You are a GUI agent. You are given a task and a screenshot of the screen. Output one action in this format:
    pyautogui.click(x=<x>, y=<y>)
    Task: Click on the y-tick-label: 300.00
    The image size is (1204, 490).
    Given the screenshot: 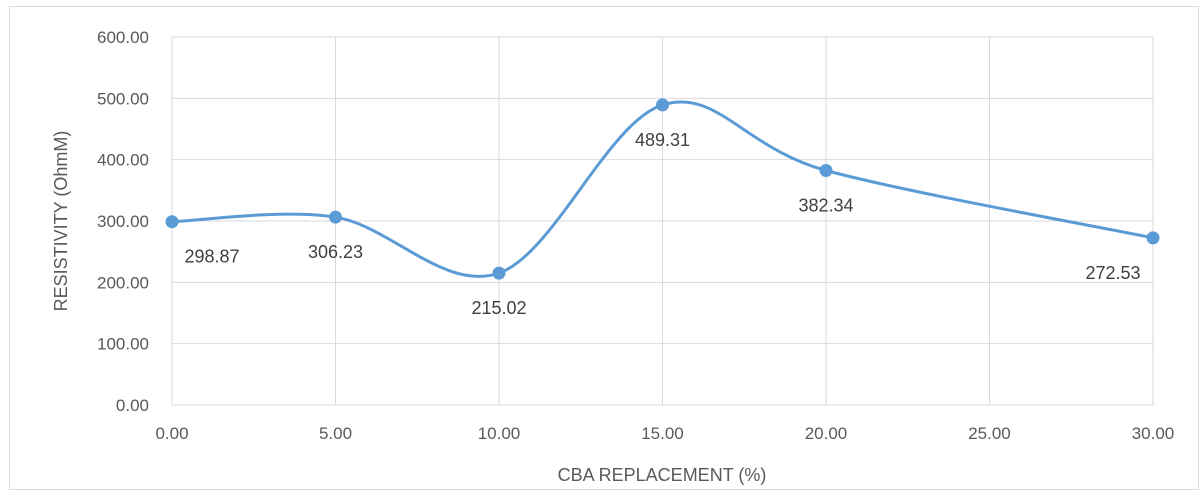 What is the action you would take?
    pyautogui.click(x=123, y=221)
    